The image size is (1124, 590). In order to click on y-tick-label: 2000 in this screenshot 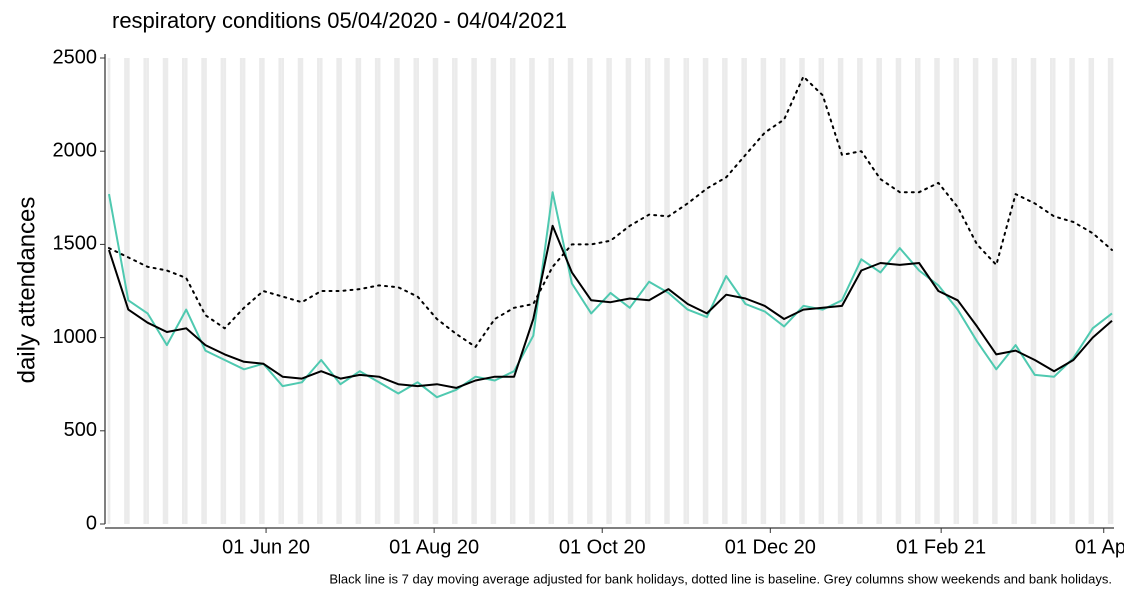, I will do `click(75, 150)`.